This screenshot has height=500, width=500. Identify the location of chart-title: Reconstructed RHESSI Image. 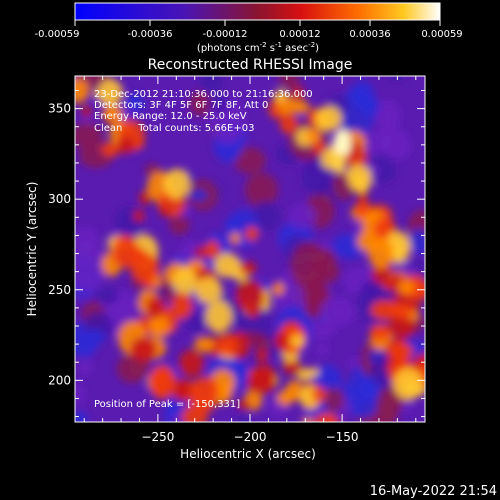
(250, 65).